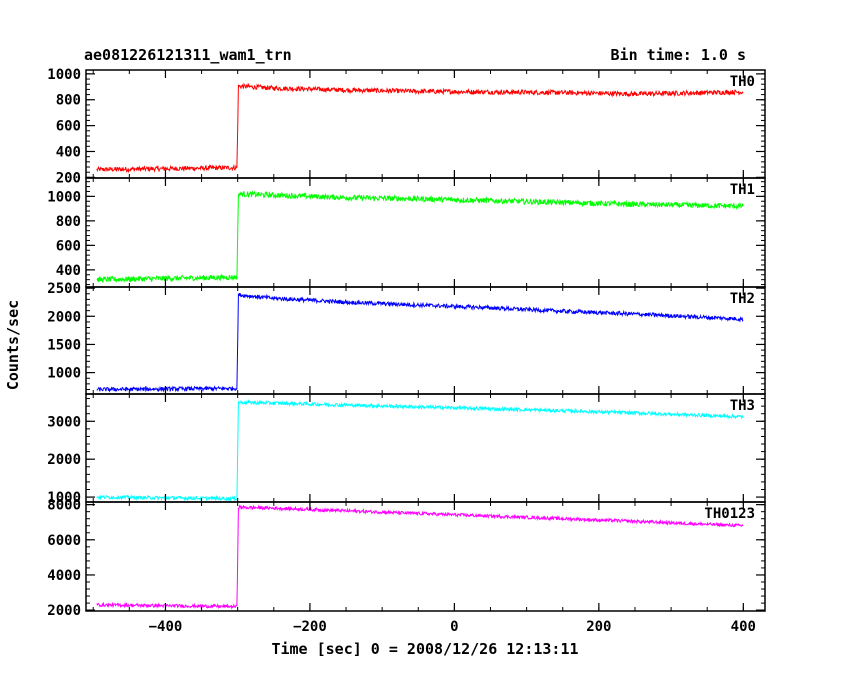 This screenshot has height=685, width=850. Describe the element at coordinates (166, 627) in the screenshot. I see `x-tick-label: −400` at that location.